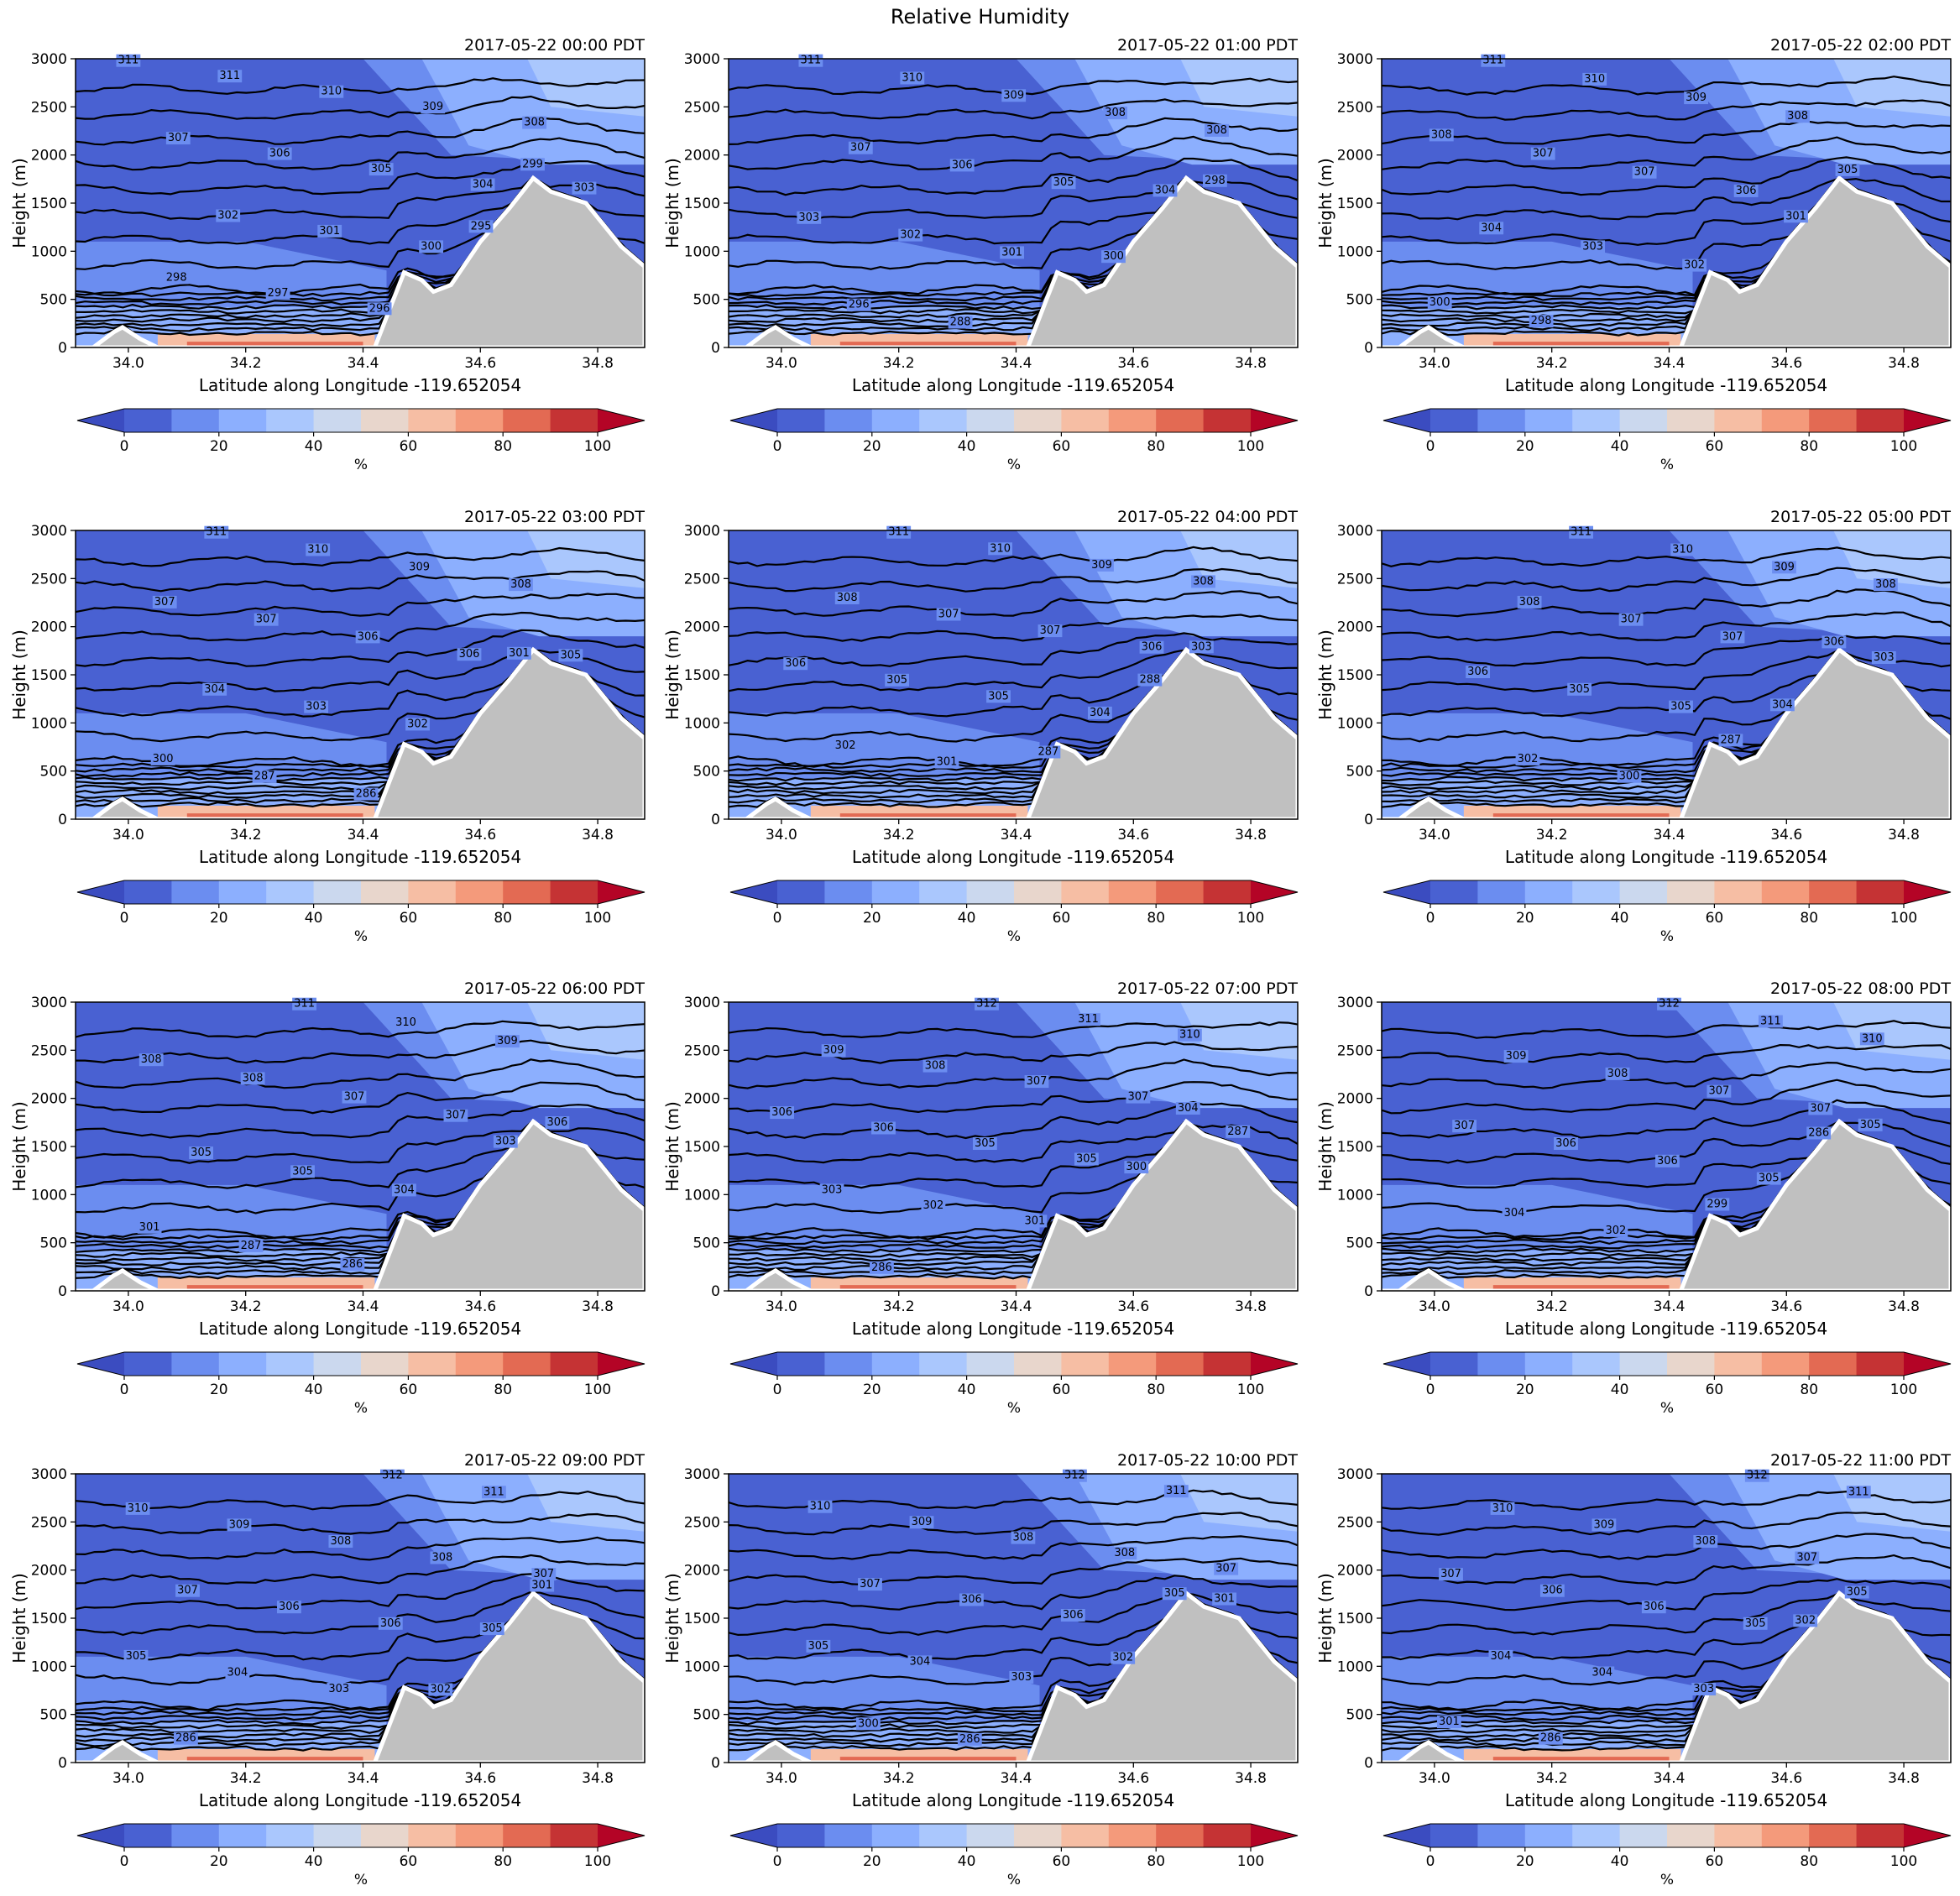  What do you see at coordinates (1667, 1204) in the screenshot?
I see `terrain` at bounding box center [1667, 1204].